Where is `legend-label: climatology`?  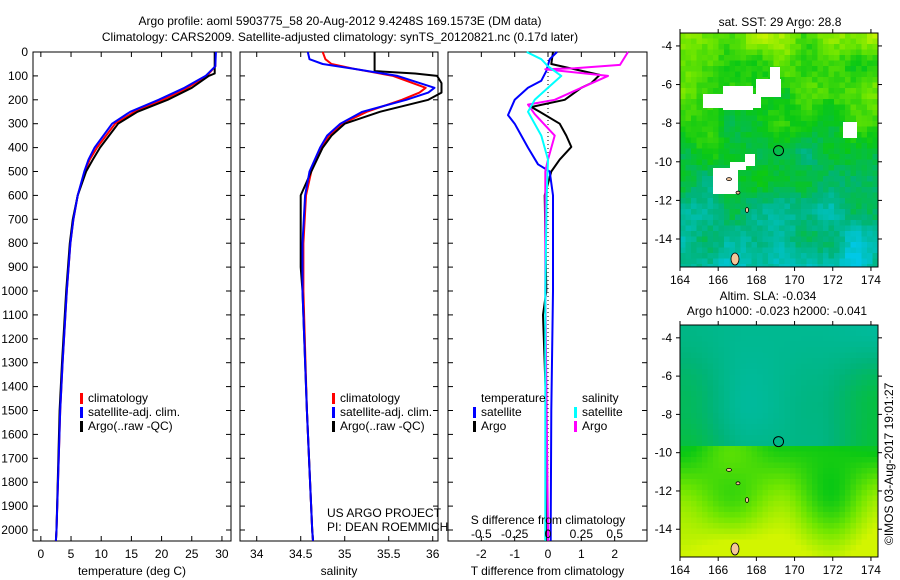 legend-label: climatology is located at coordinates (370, 398).